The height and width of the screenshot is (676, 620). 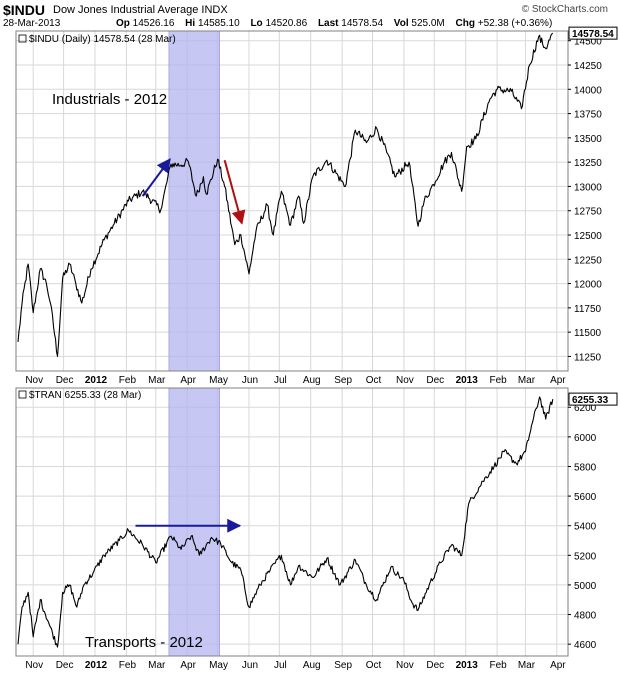 I want to click on volume-value: 525.0M, so click(x=428, y=23).